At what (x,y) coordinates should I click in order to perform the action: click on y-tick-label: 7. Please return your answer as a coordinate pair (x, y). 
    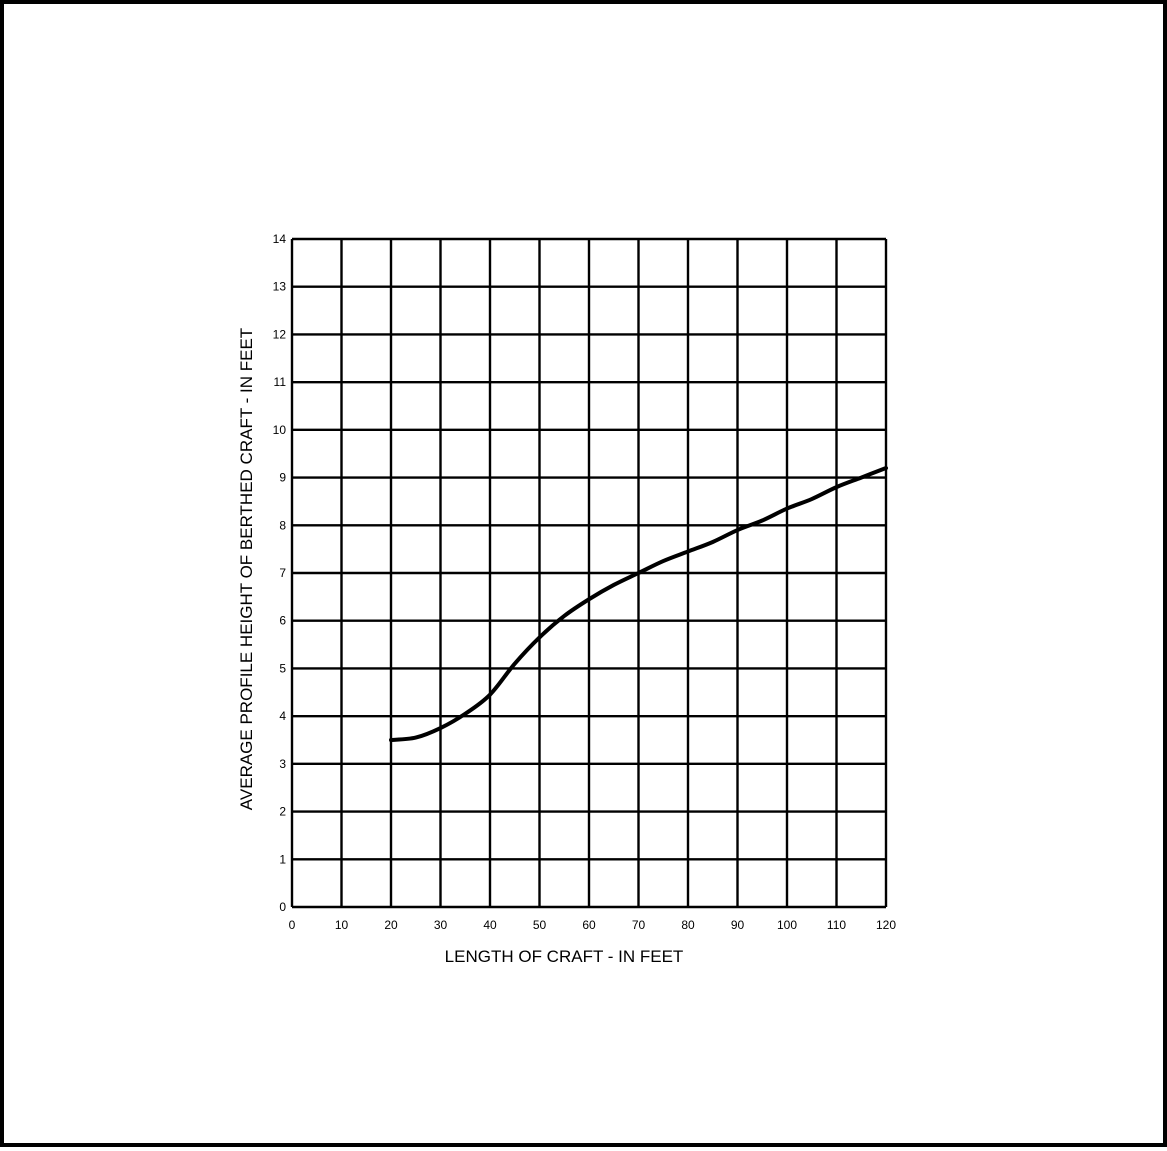
    Looking at the image, I should click on (282, 573).